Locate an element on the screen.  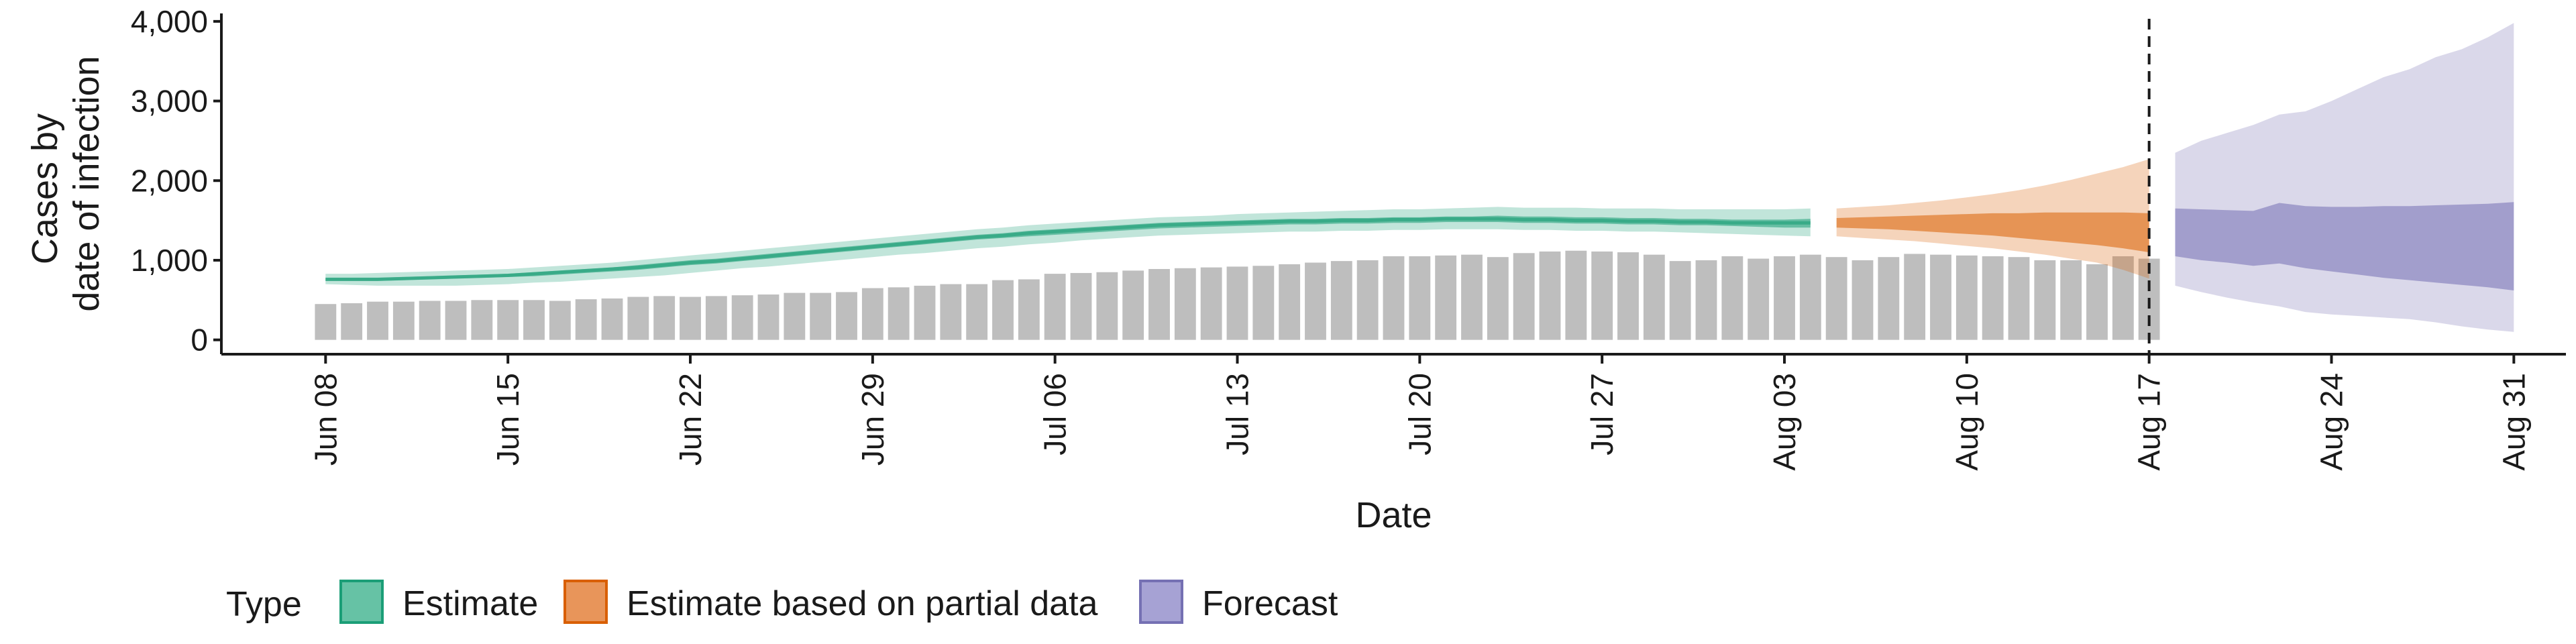
y-tick-label: 0 is located at coordinates (199, 340).